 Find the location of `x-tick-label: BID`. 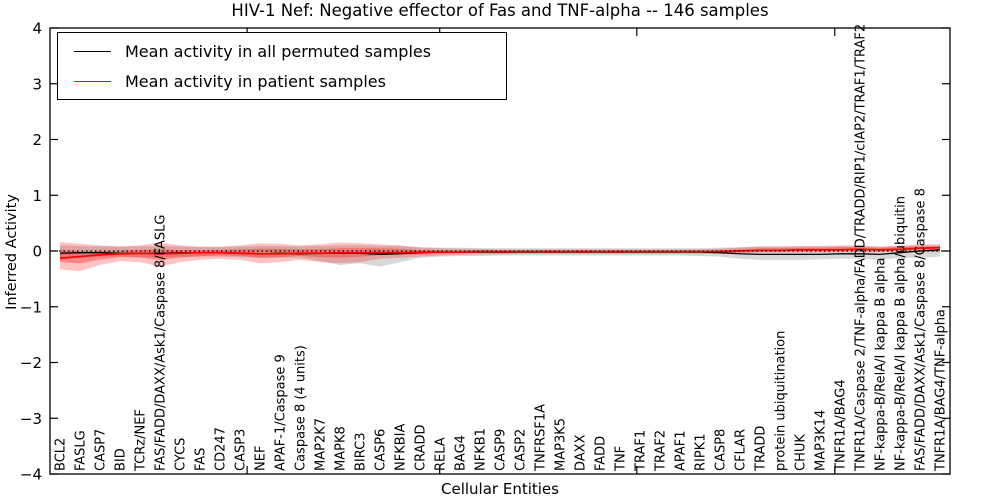

x-tick-label: BID is located at coordinates (121, 459).